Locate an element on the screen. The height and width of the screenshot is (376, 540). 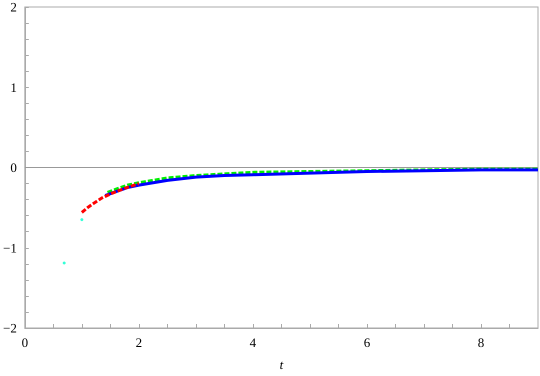
y-tick-label: 1 is located at coordinates (13, 87).